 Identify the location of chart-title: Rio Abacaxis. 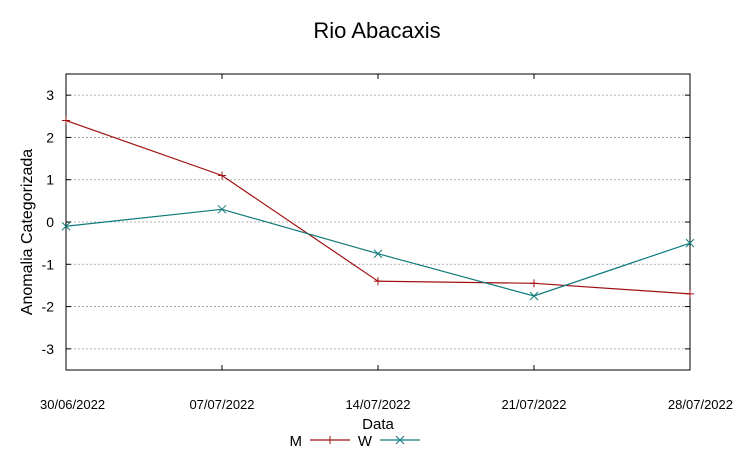
(376, 30).